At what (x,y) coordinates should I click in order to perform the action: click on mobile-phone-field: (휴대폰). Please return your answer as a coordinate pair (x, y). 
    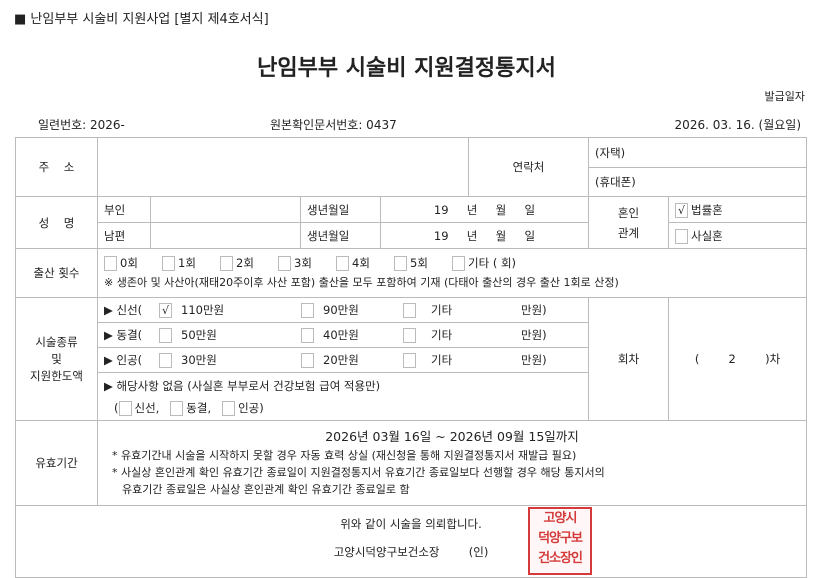
    Looking at the image, I should click on (697, 182).